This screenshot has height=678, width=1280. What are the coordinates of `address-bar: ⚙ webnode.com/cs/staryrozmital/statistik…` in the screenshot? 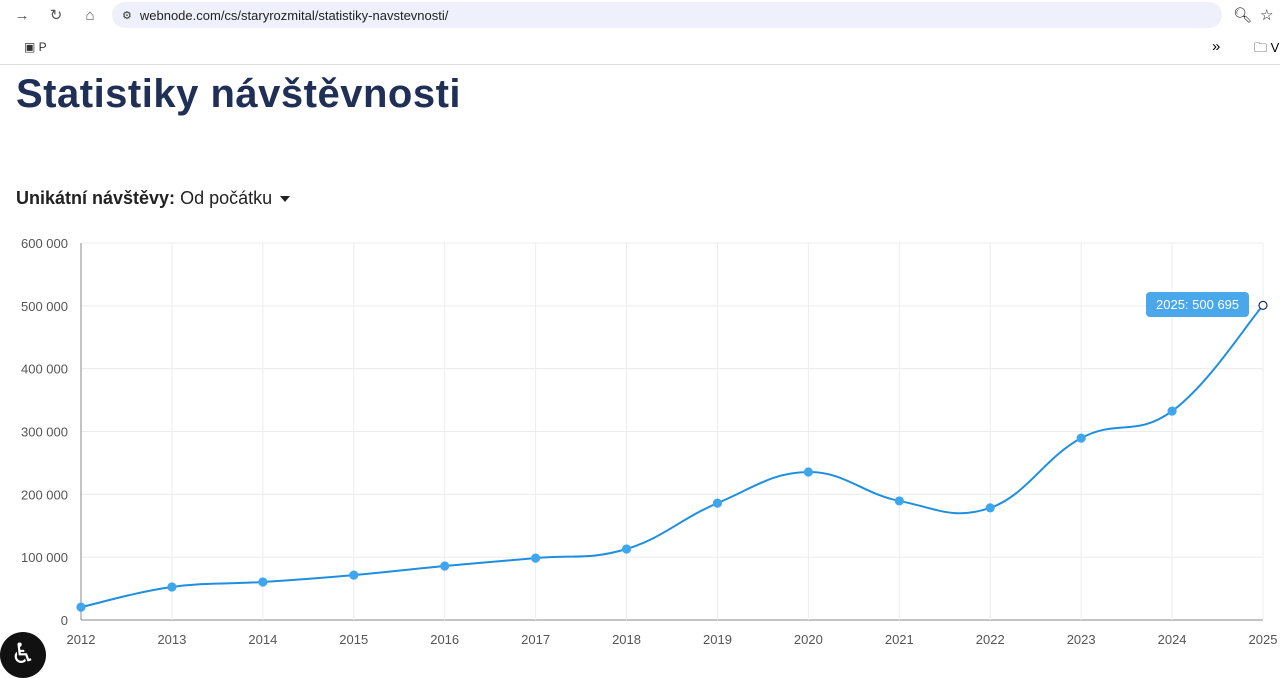 It's located at (667, 15).